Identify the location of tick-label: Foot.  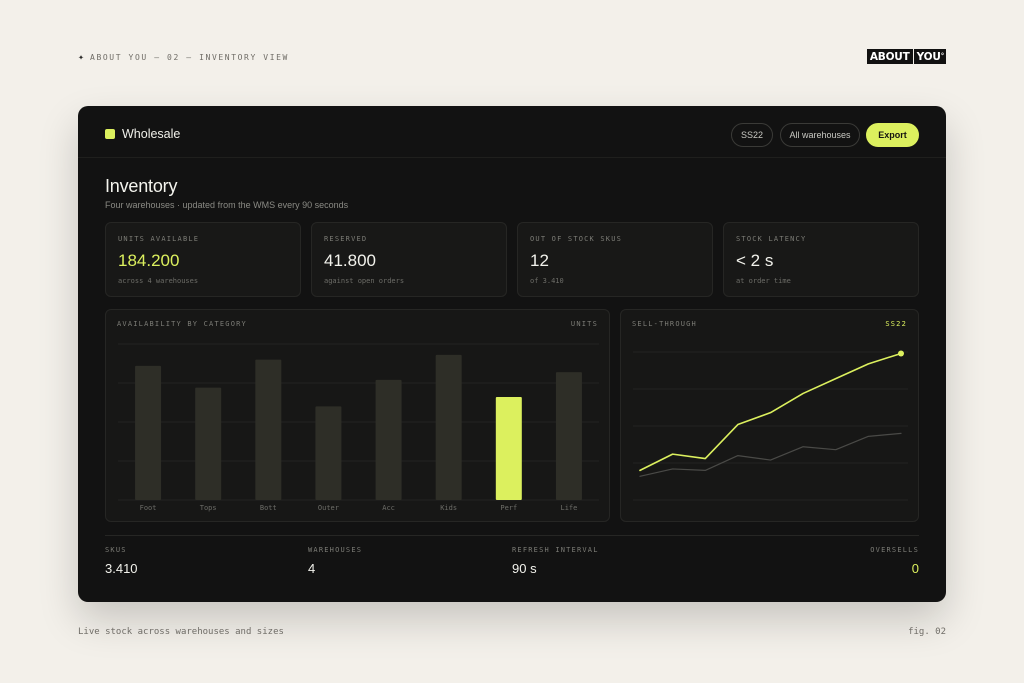
(148, 508).